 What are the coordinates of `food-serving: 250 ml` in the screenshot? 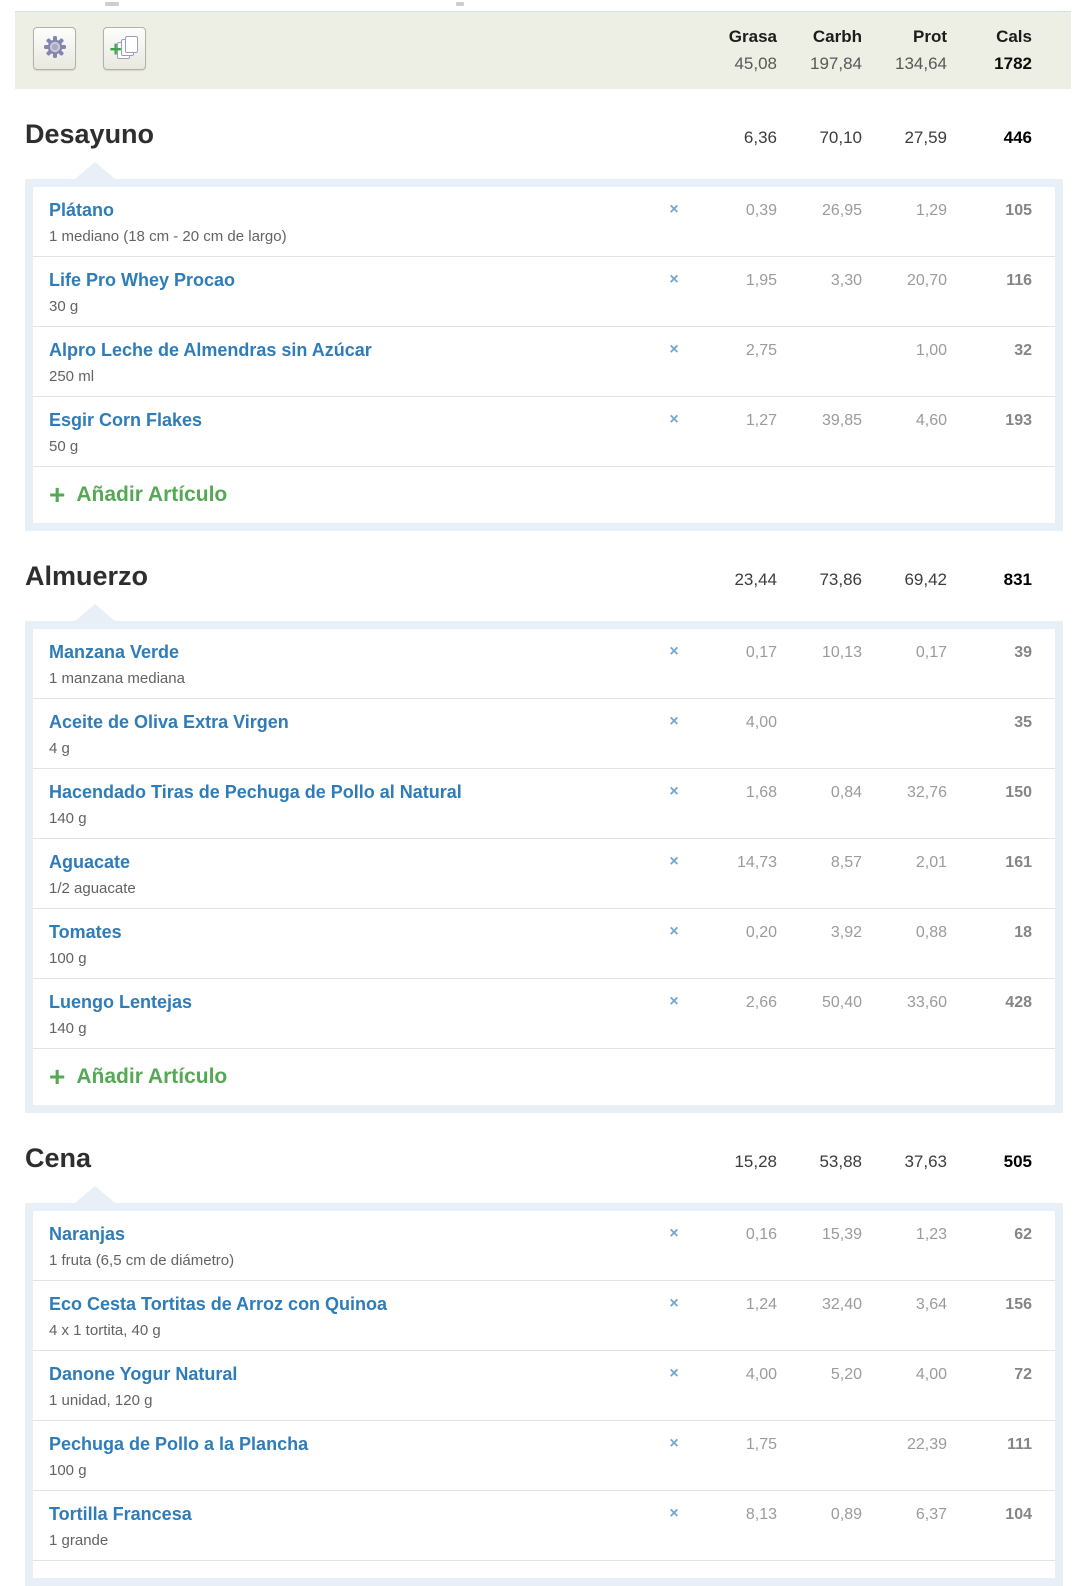 It's located at (72, 376).